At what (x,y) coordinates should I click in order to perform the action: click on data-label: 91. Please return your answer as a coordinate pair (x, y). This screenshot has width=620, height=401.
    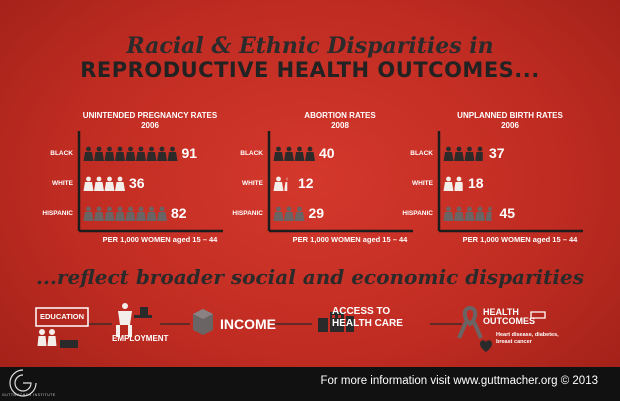
    Looking at the image, I should click on (190, 153).